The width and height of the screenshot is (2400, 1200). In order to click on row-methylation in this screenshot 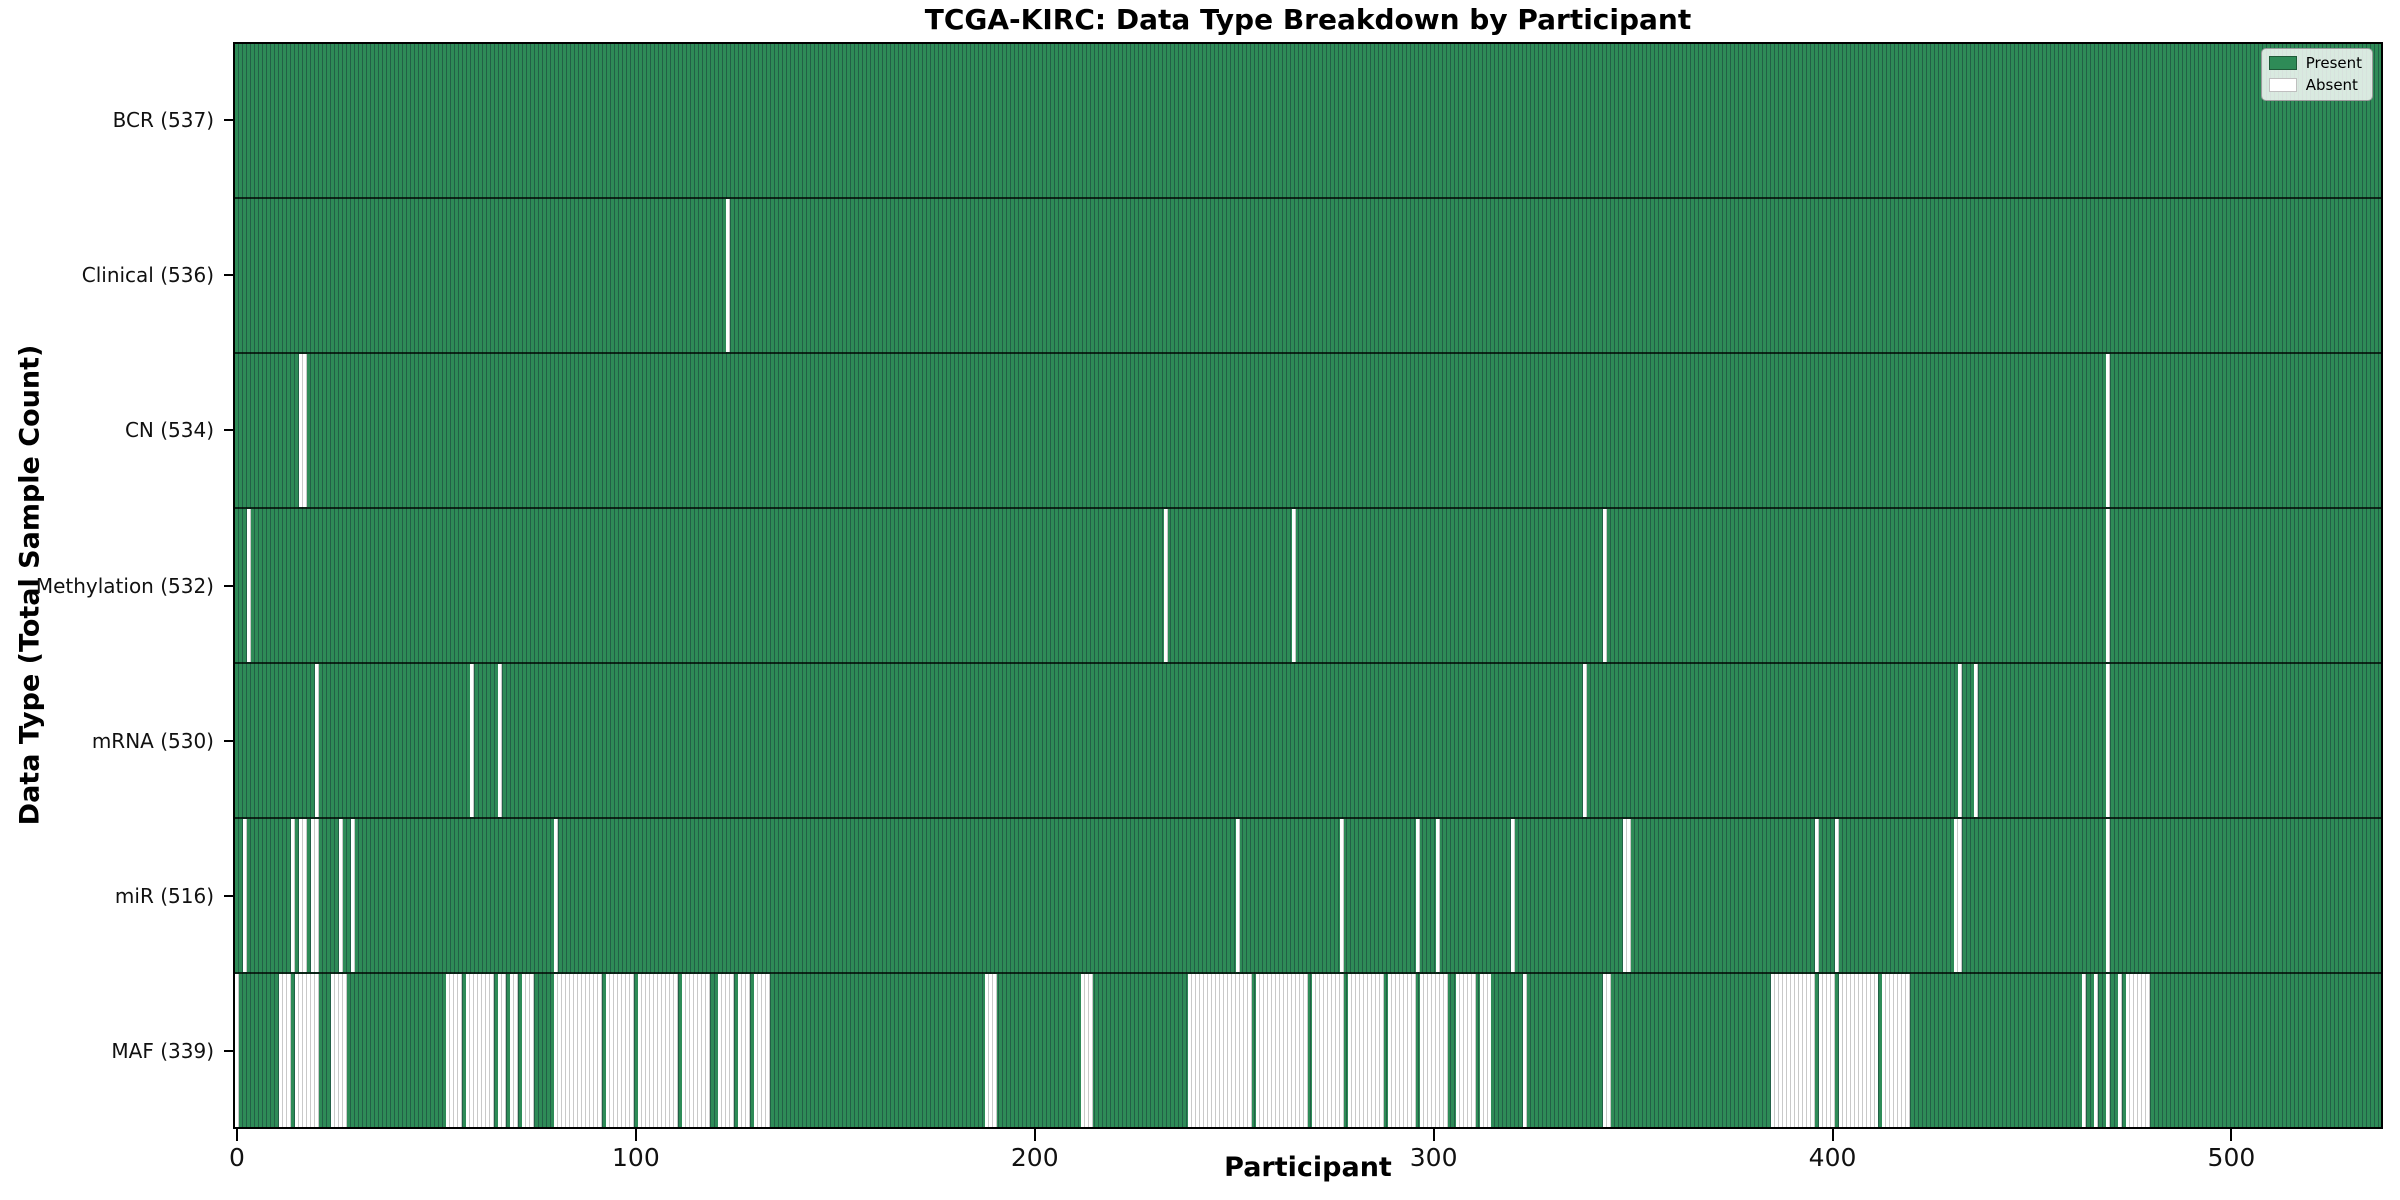, I will do `click(1308, 584)`.